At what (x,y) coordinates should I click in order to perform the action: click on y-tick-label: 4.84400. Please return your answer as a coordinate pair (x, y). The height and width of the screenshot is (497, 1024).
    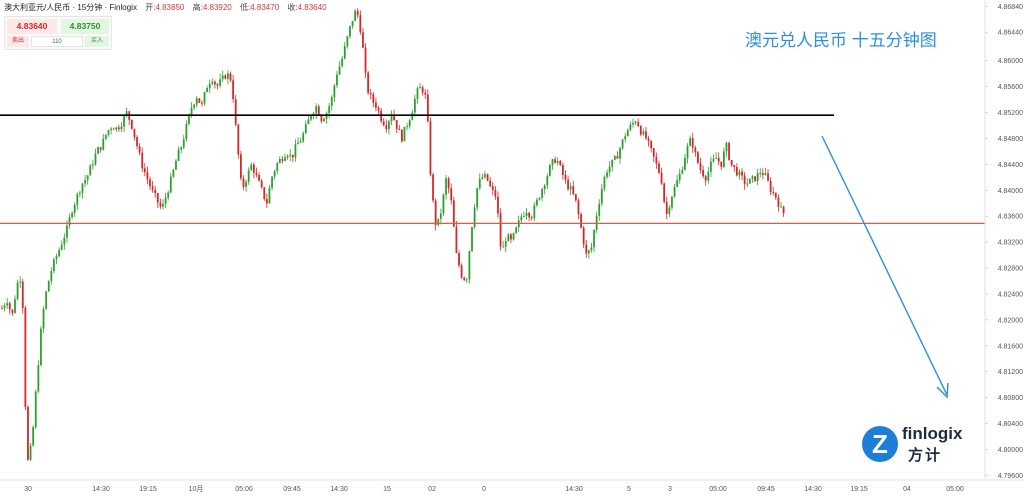
    Looking at the image, I should click on (1010, 165).